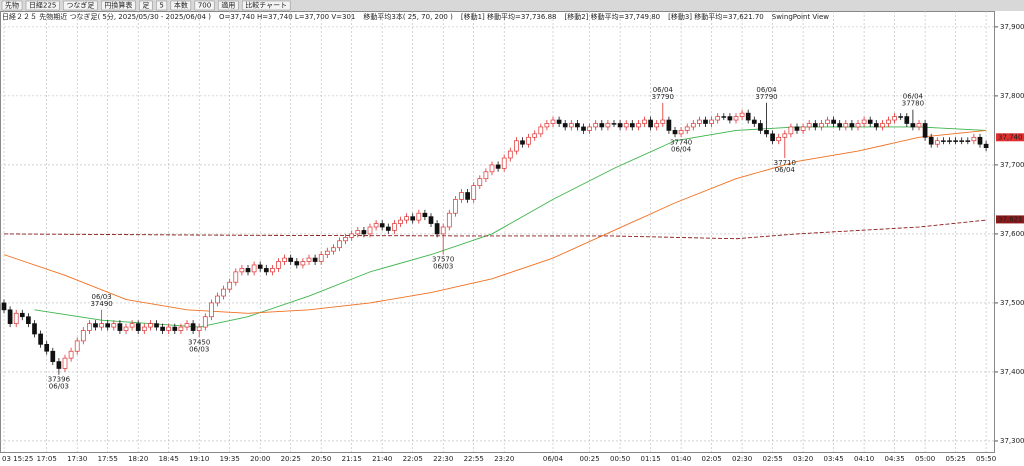  I want to click on y-tick-label: 37,700, so click(1012, 165).